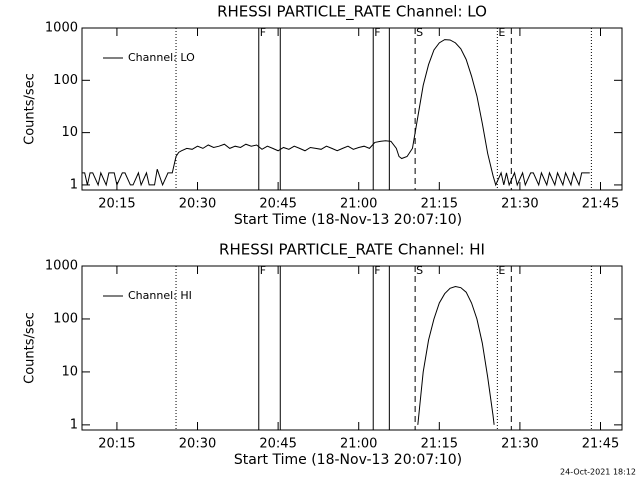  Describe the element at coordinates (598, 472) in the screenshot. I see `footer-date: 24-Oct-2021 18:12` at that location.